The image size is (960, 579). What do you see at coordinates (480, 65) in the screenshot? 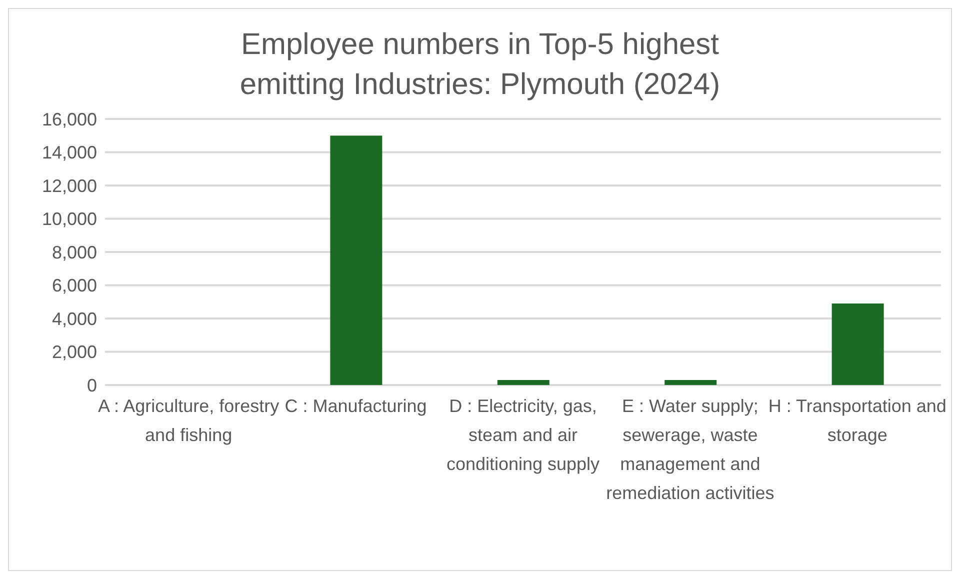
I see `chart-title: Employee numbers in Top-5 highest emitting Industries: Plymouth (2024)` at bounding box center [480, 65].